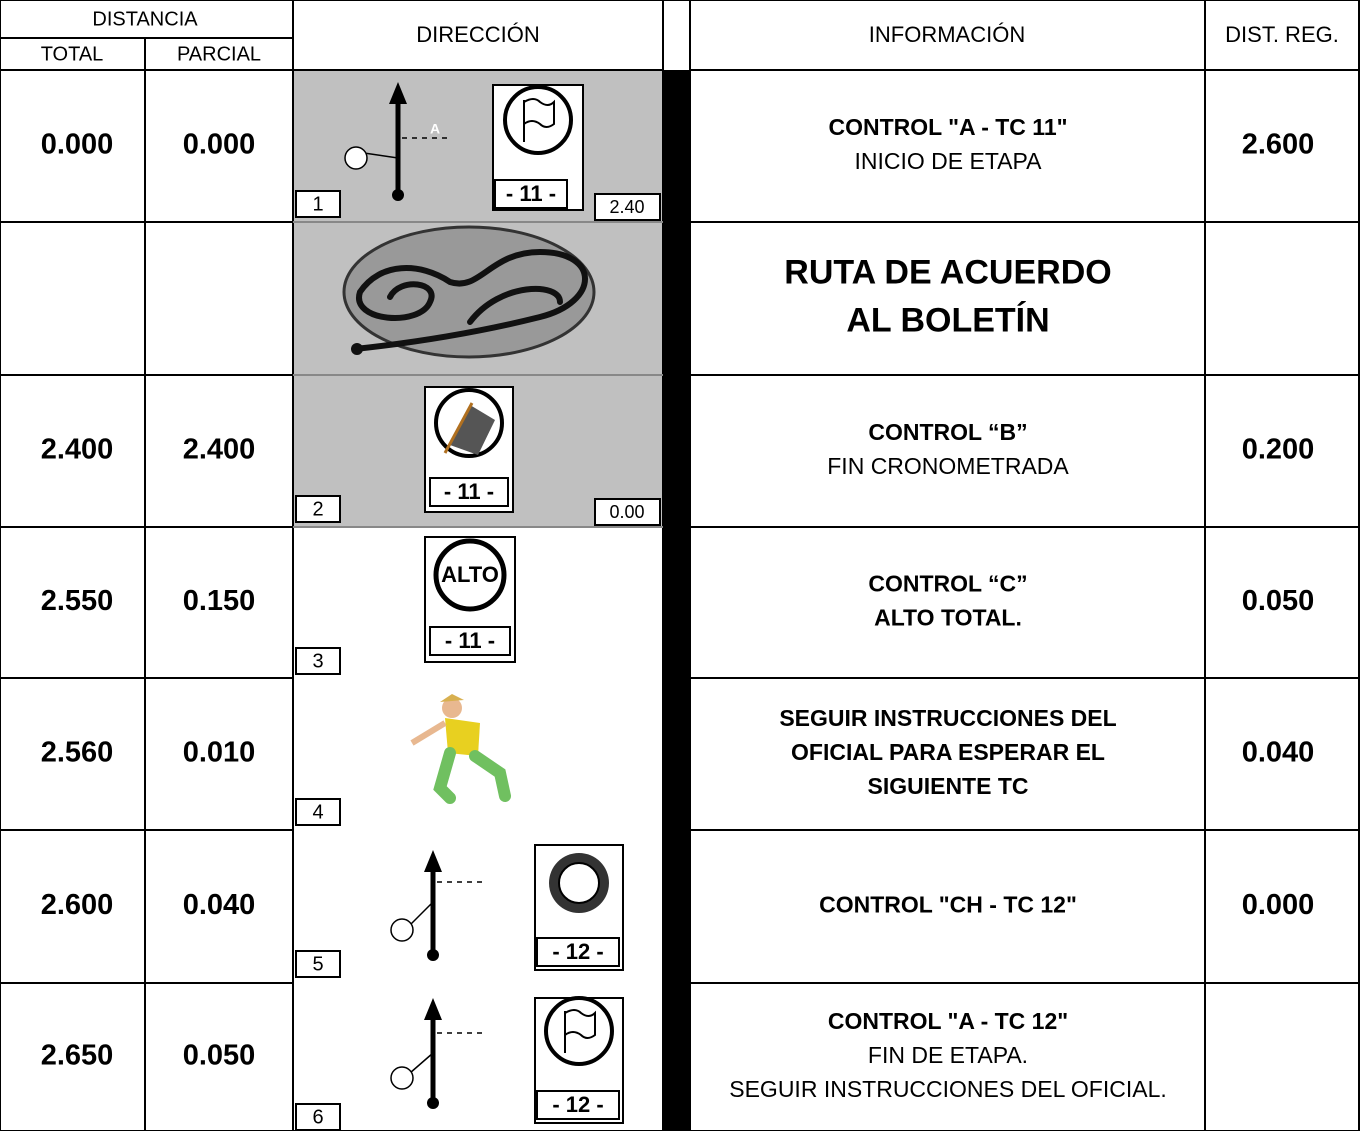 The height and width of the screenshot is (1131, 1360). I want to click on dist-reg: 0.000, so click(1278, 905).